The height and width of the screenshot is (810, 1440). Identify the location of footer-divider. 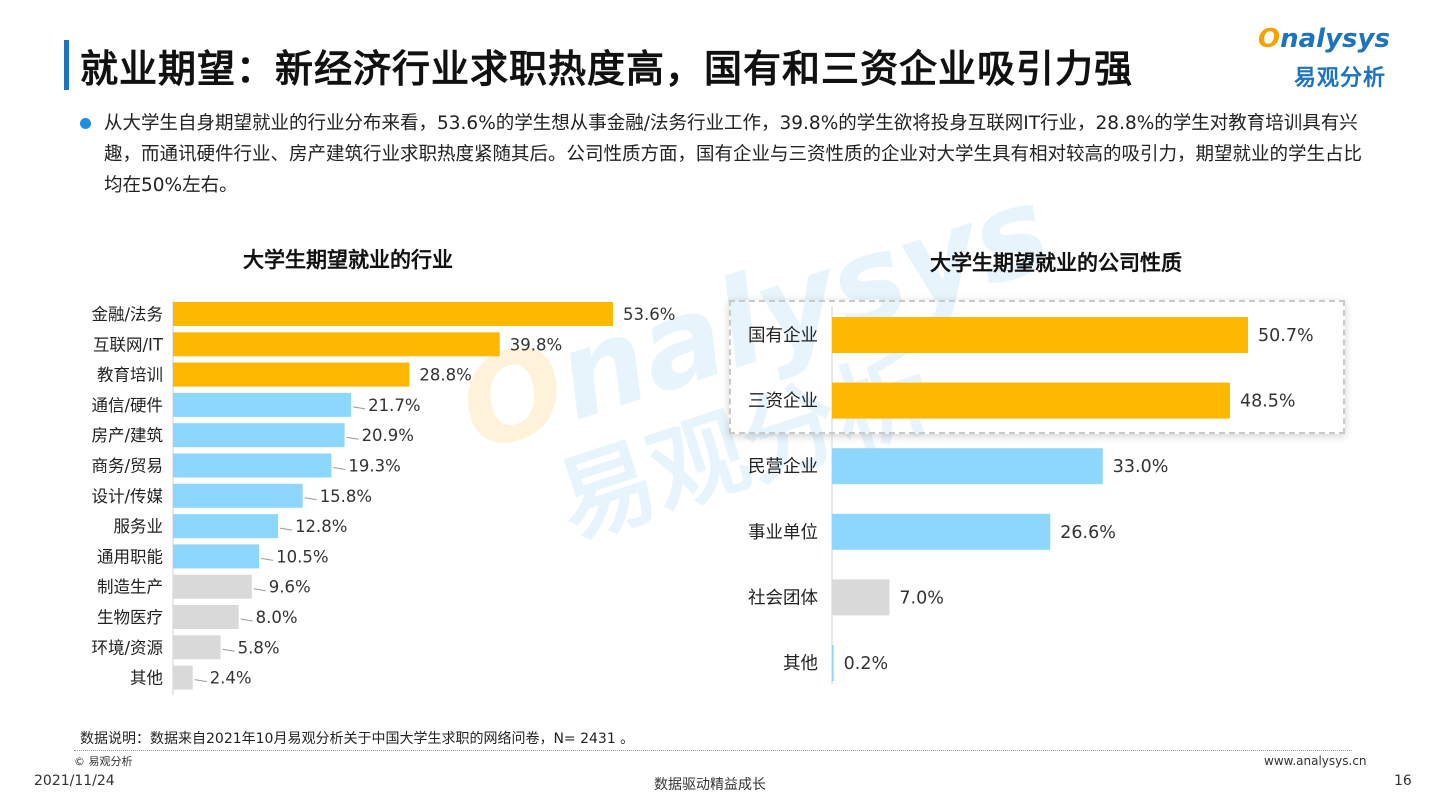
(713, 750).